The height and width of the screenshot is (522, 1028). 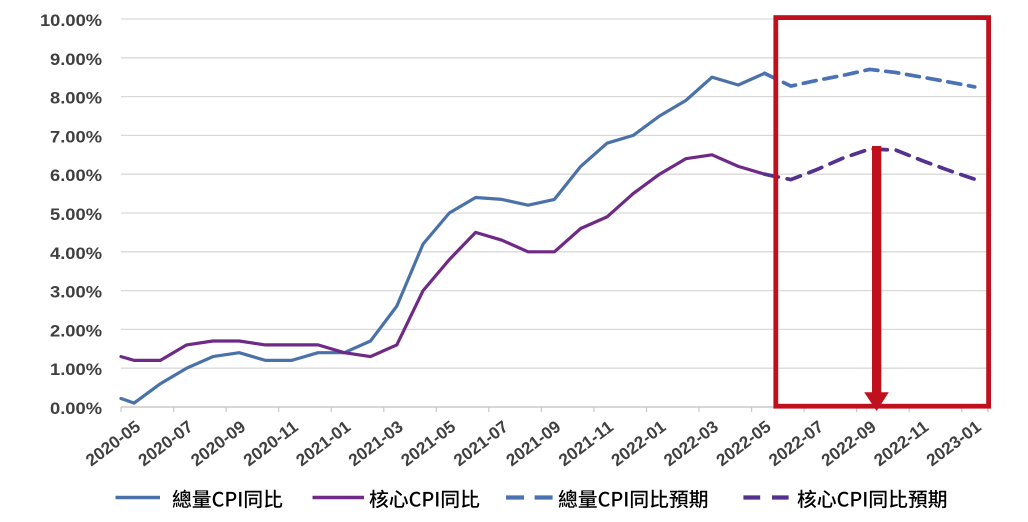 I want to click on svg-text: 7.00%, so click(x=76, y=136).